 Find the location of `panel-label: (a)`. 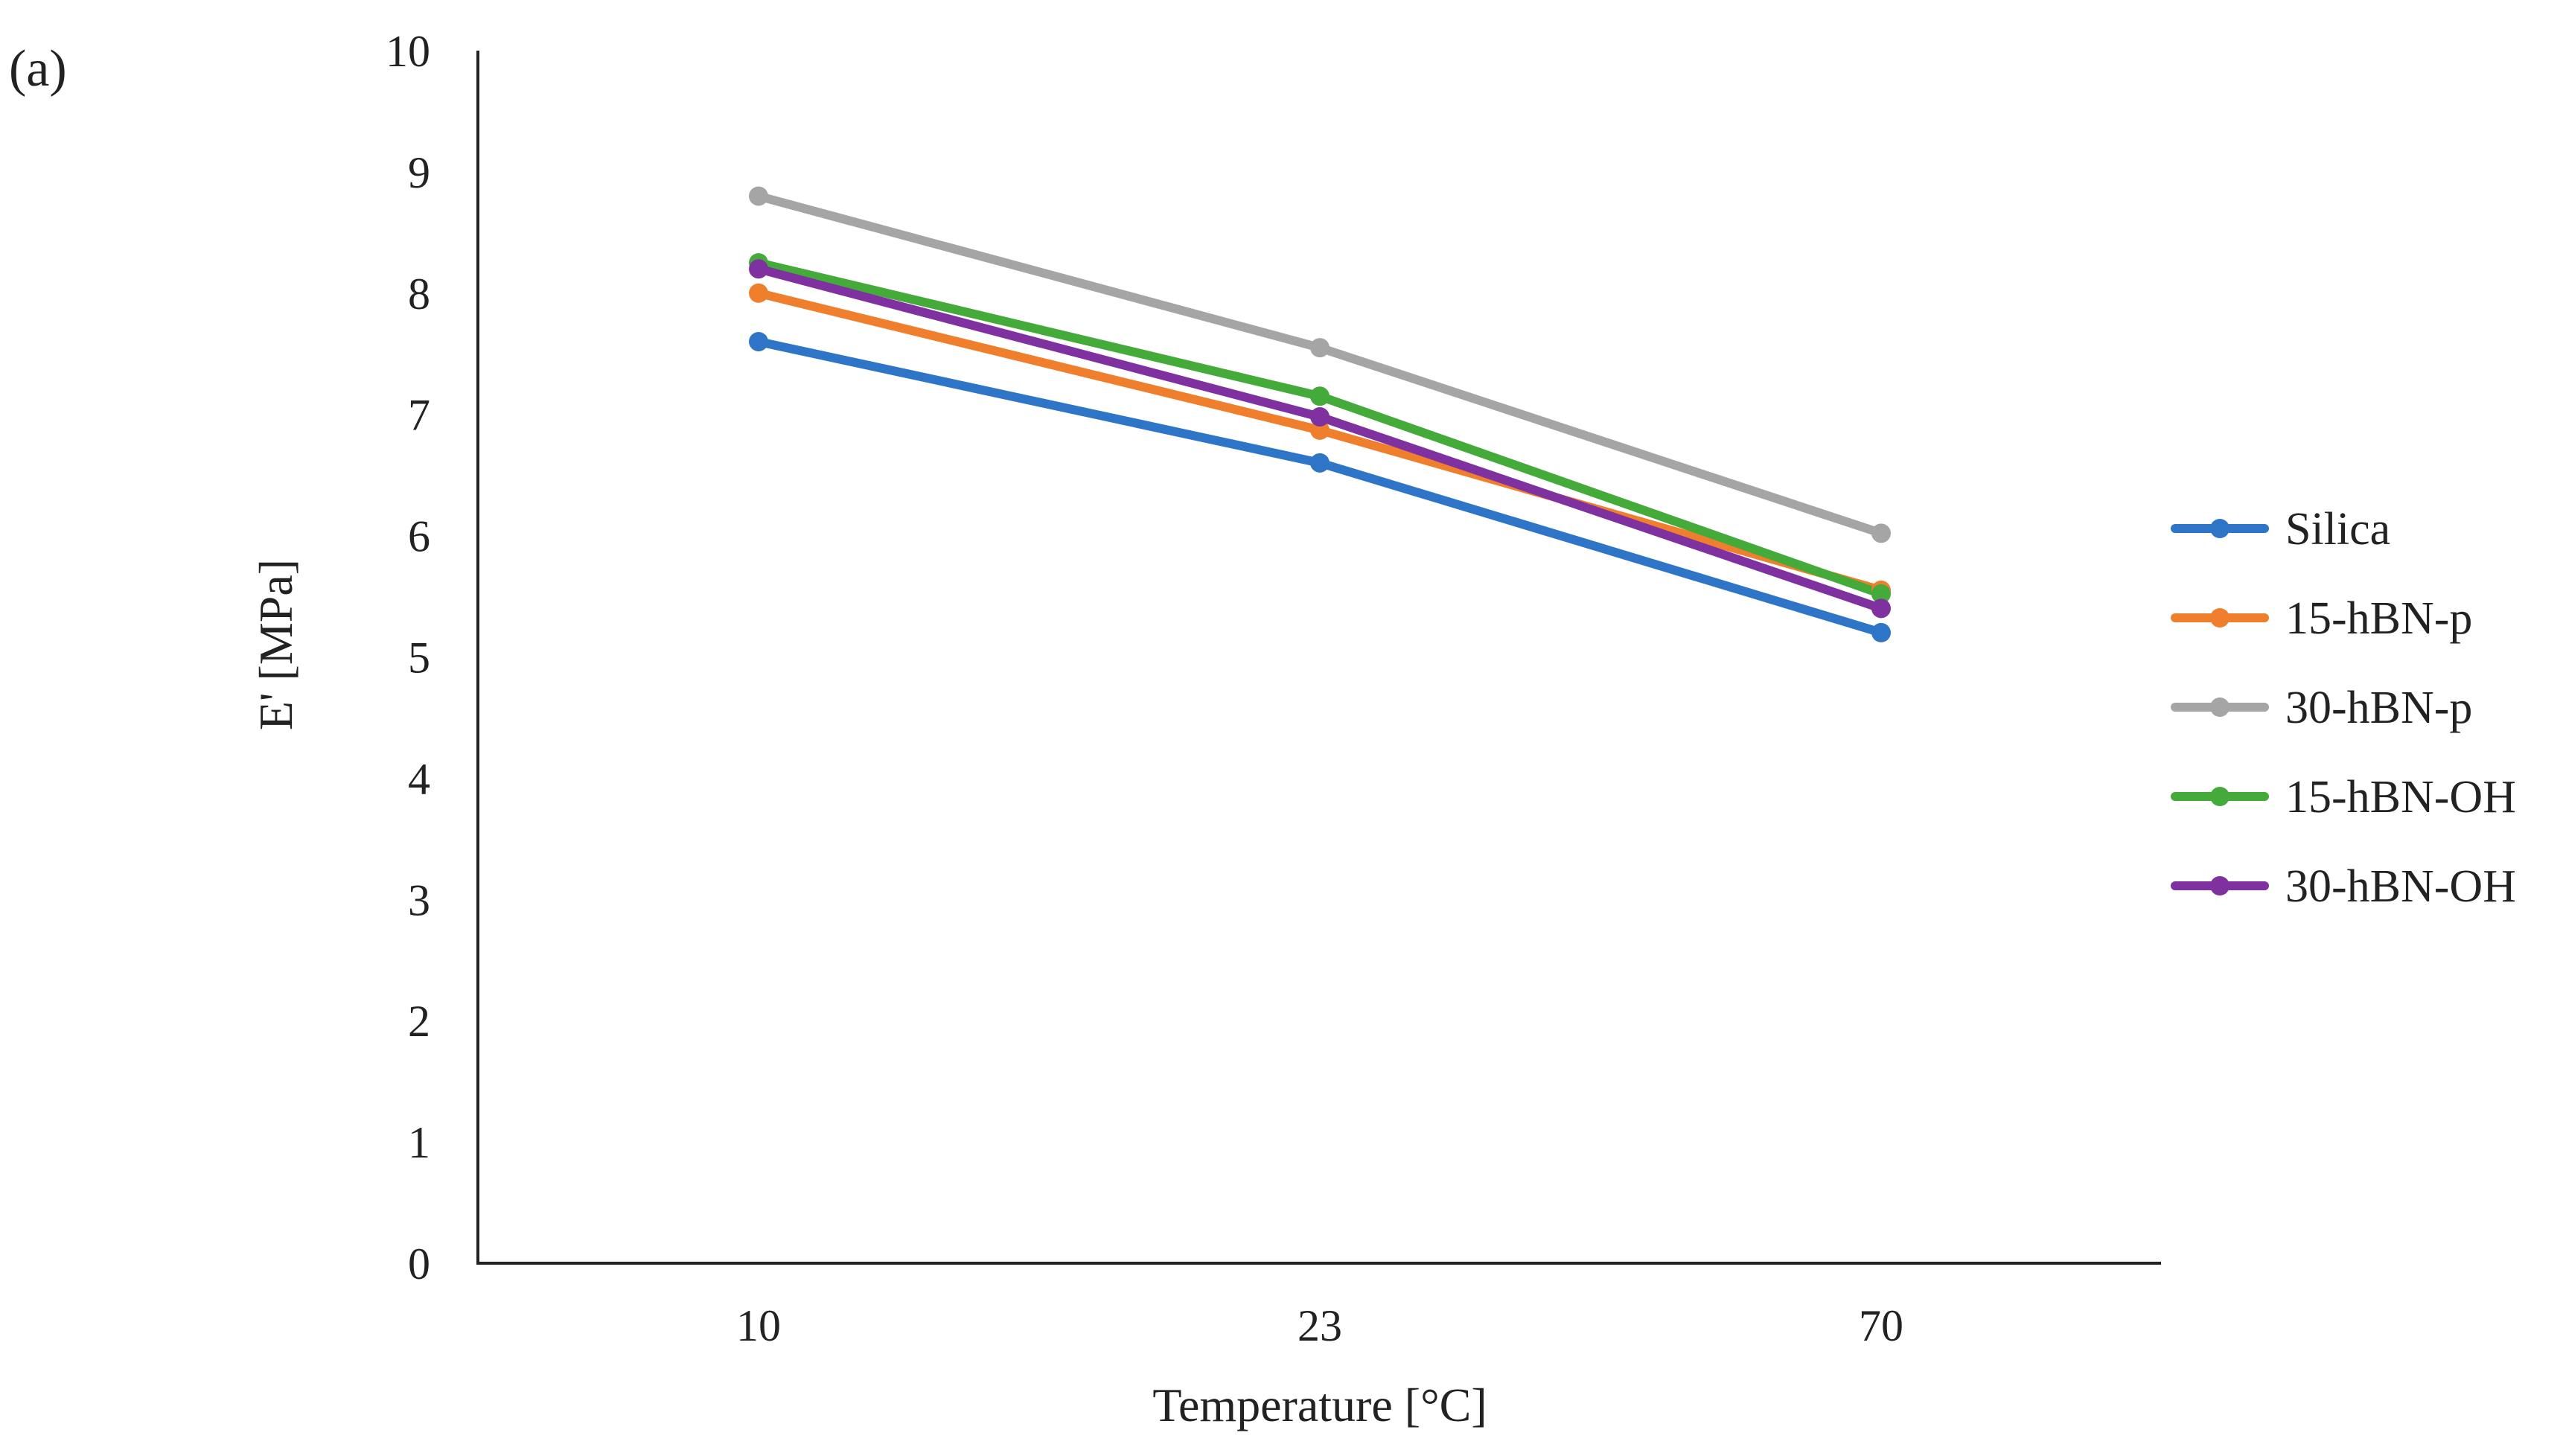

panel-label: (a) is located at coordinates (38, 69).